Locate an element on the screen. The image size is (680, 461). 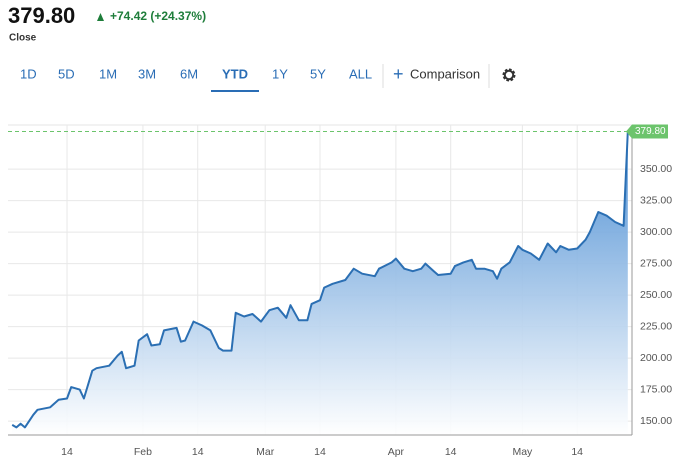
range-buttons: 1D 5D 1M 3M 6M YTD 1Y 5Y ALL is located at coordinates (196, 79).